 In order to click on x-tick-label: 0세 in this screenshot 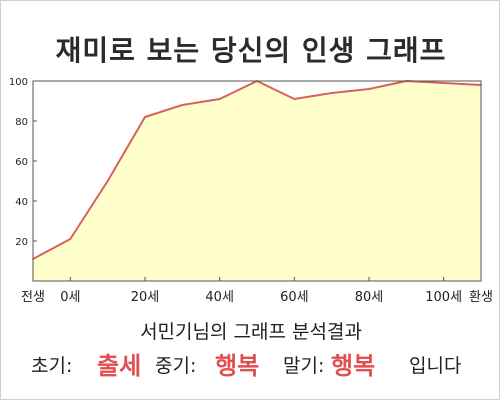, I will do `click(70, 297)`.